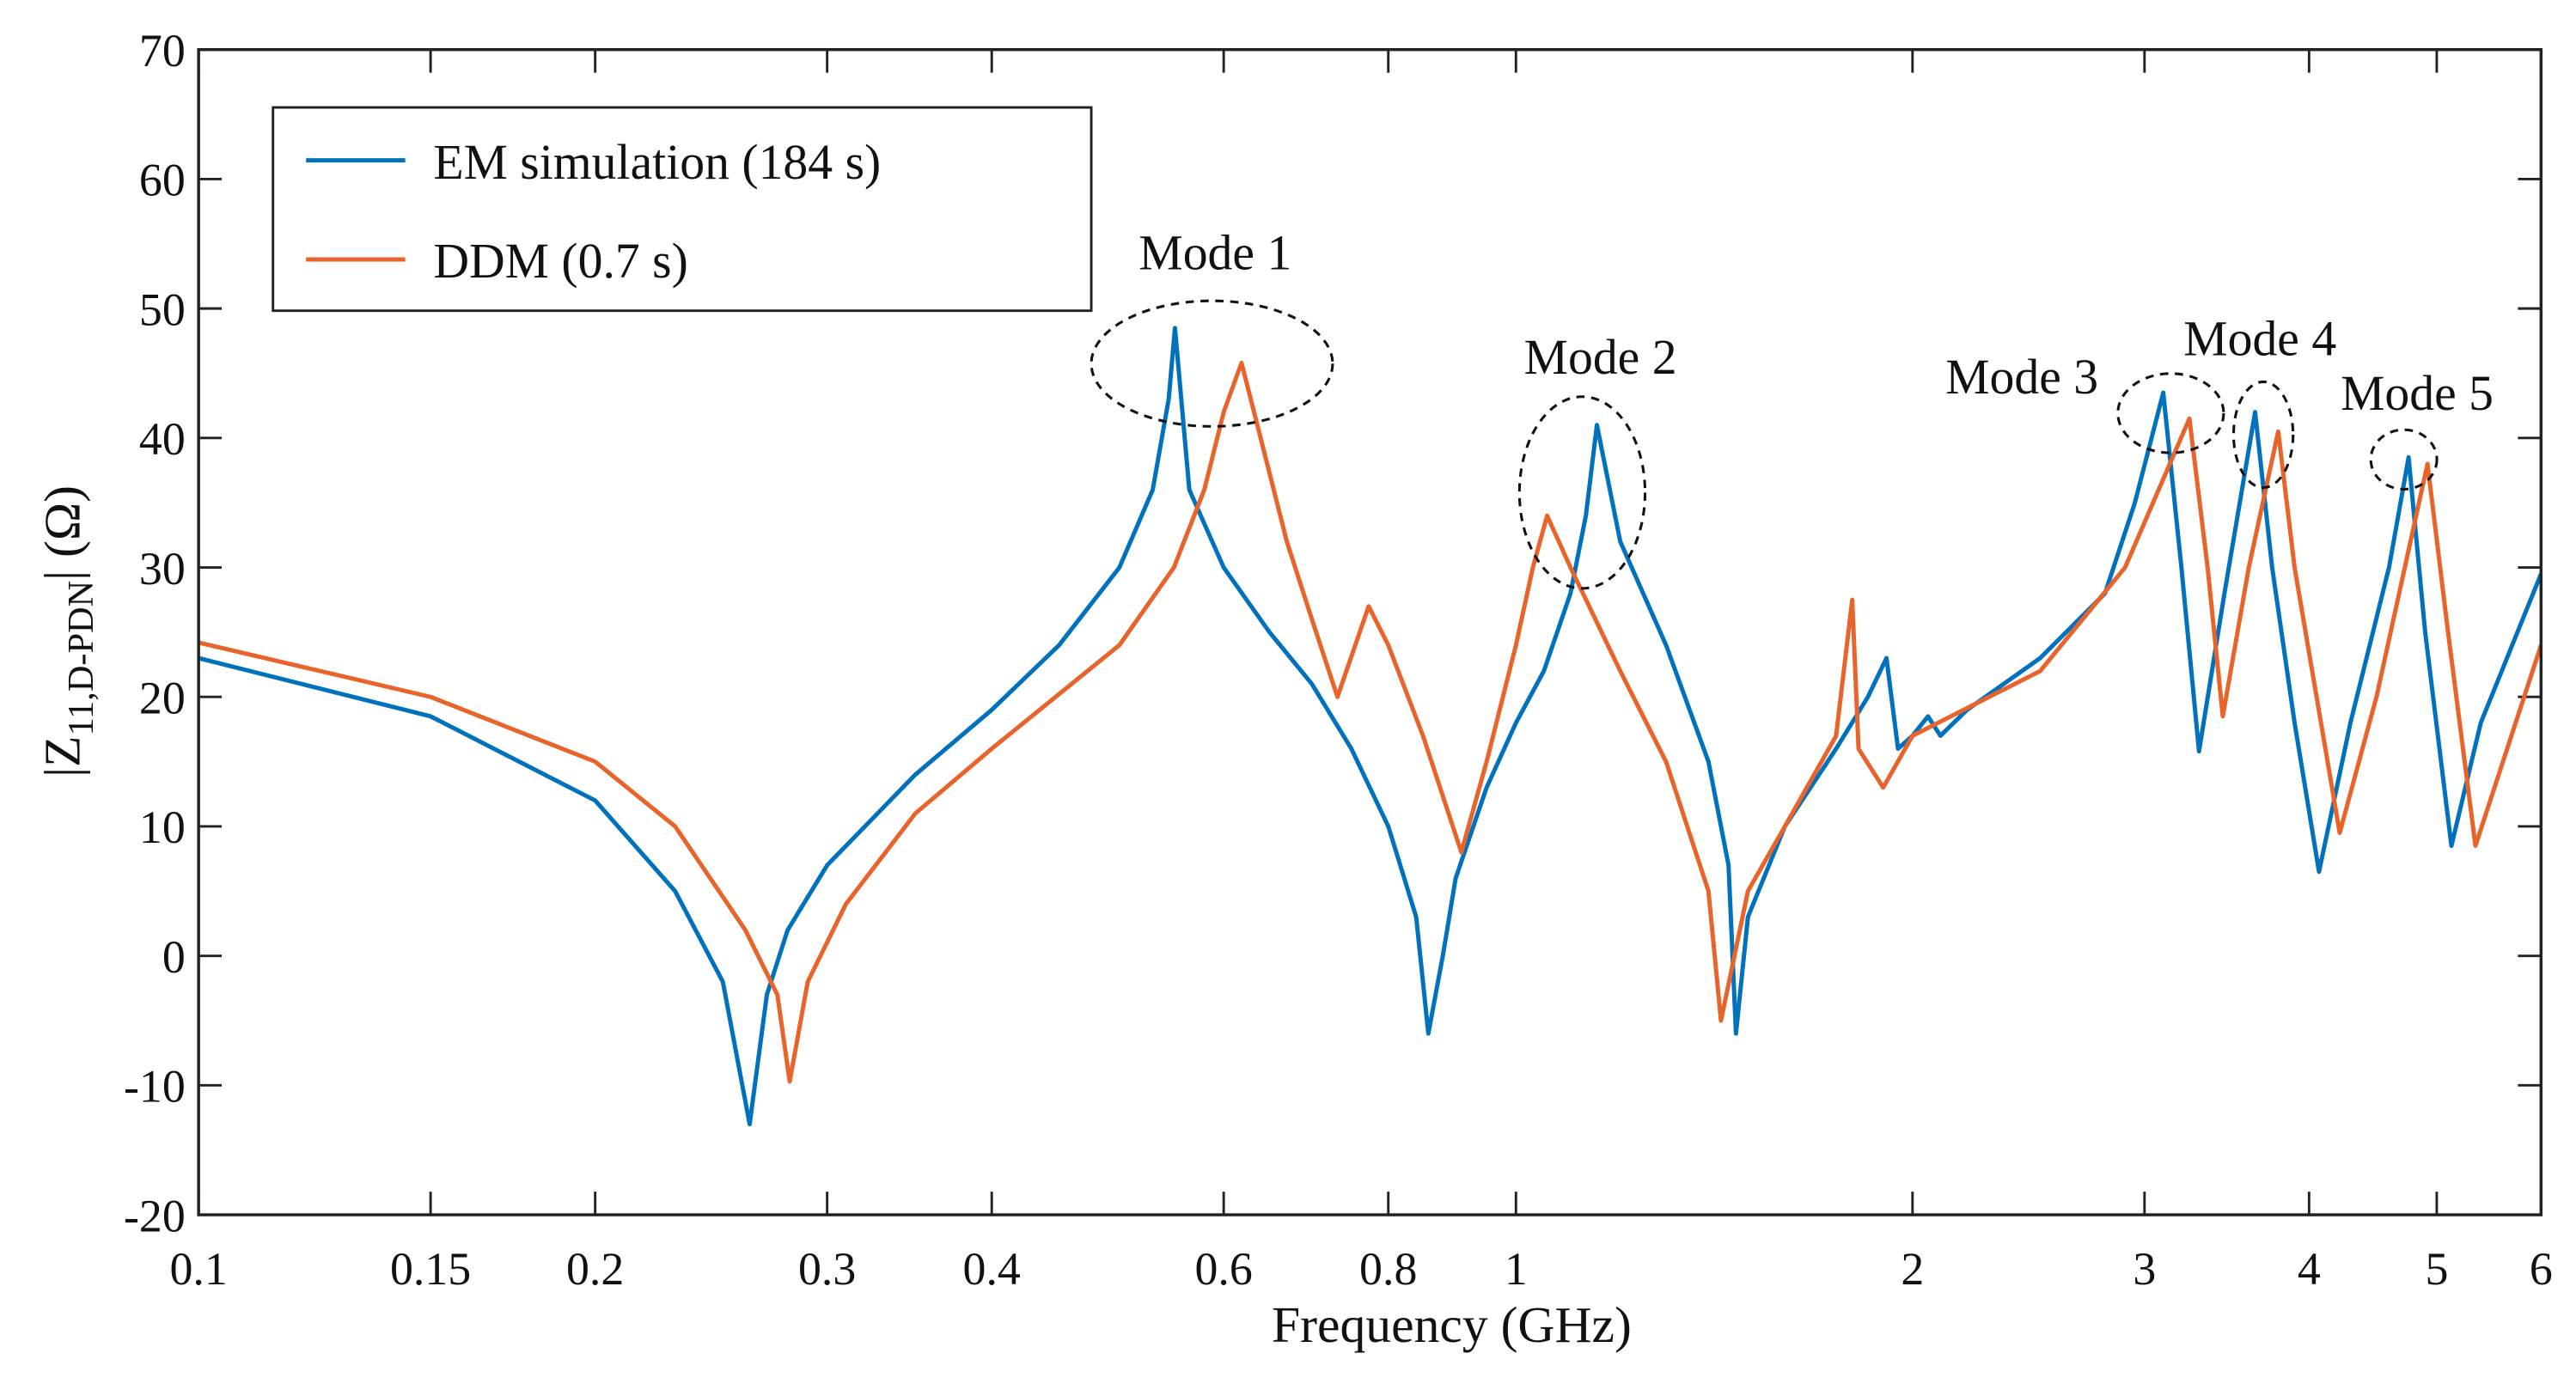 This screenshot has width=2576, height=1390. What do you see at coordinates (162, 180) in the screenshot?
I see `y-tick-label: 60` at bounding box center [162, 180].